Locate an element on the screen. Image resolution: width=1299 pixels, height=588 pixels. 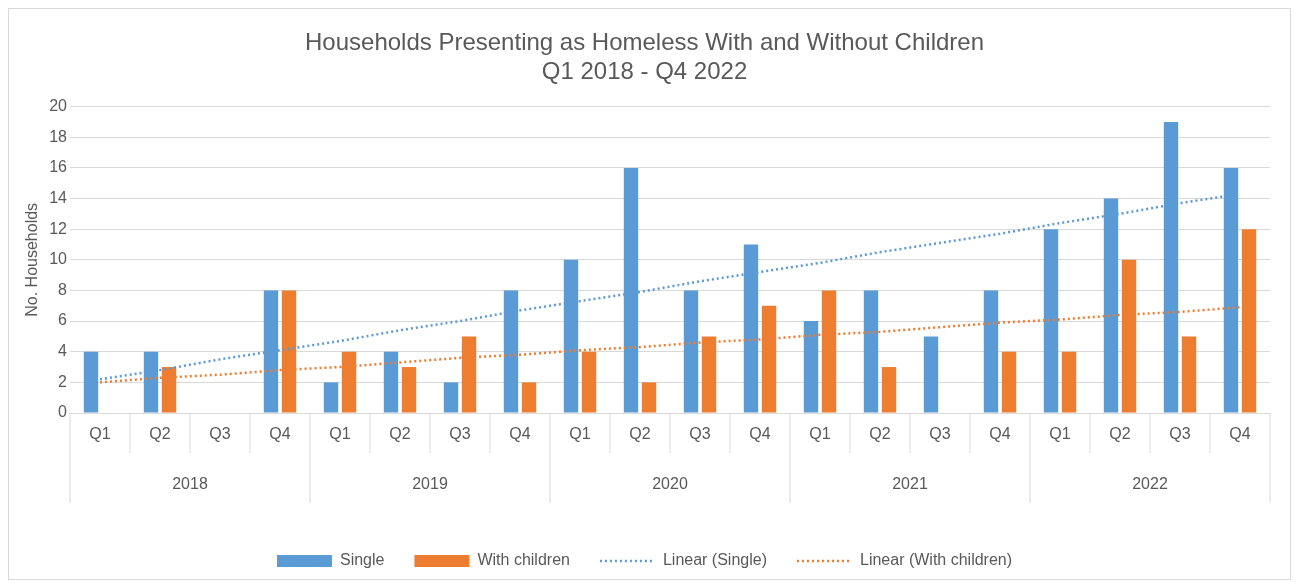
chart-title: Households Presenting as Homeless With and Without Children Q1 2018 - Q4 2022 is located at coordinates (644, 56).